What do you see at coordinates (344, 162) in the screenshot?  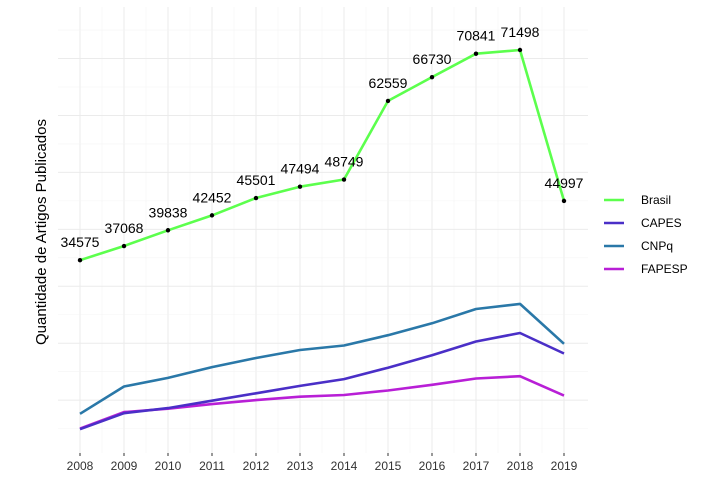 I see `data-label: 48749` at bounding box center [344, 162].